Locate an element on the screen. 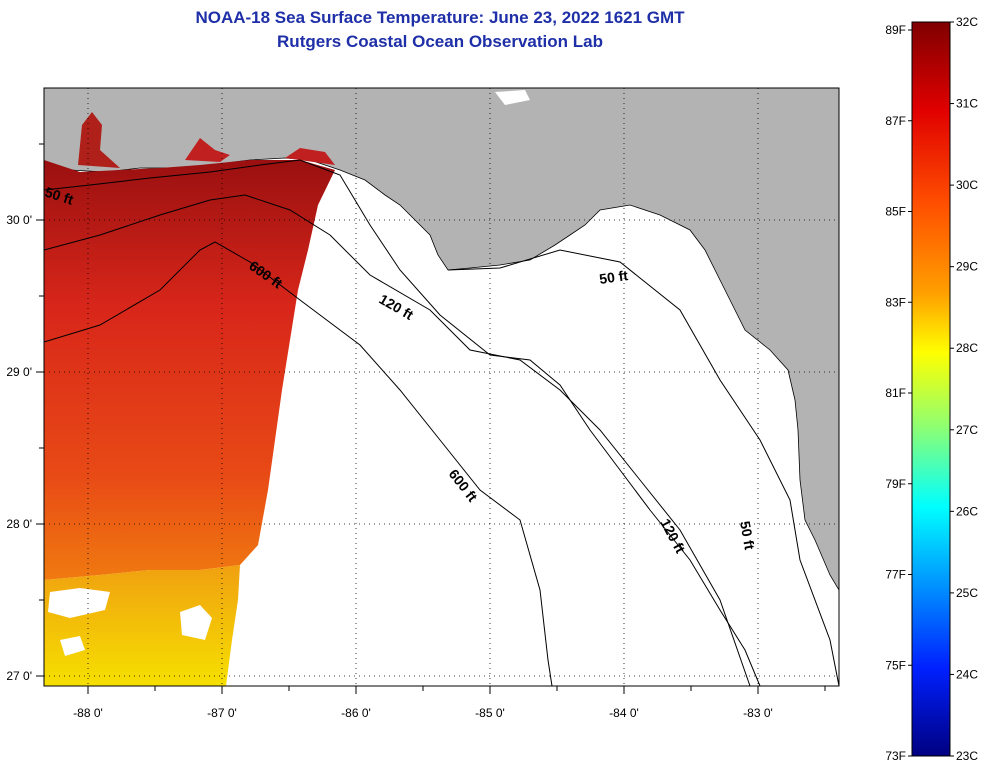 This screenshot has height=770, width=992. colorbar-c-label: 26C is located at coordinates (967, 511).